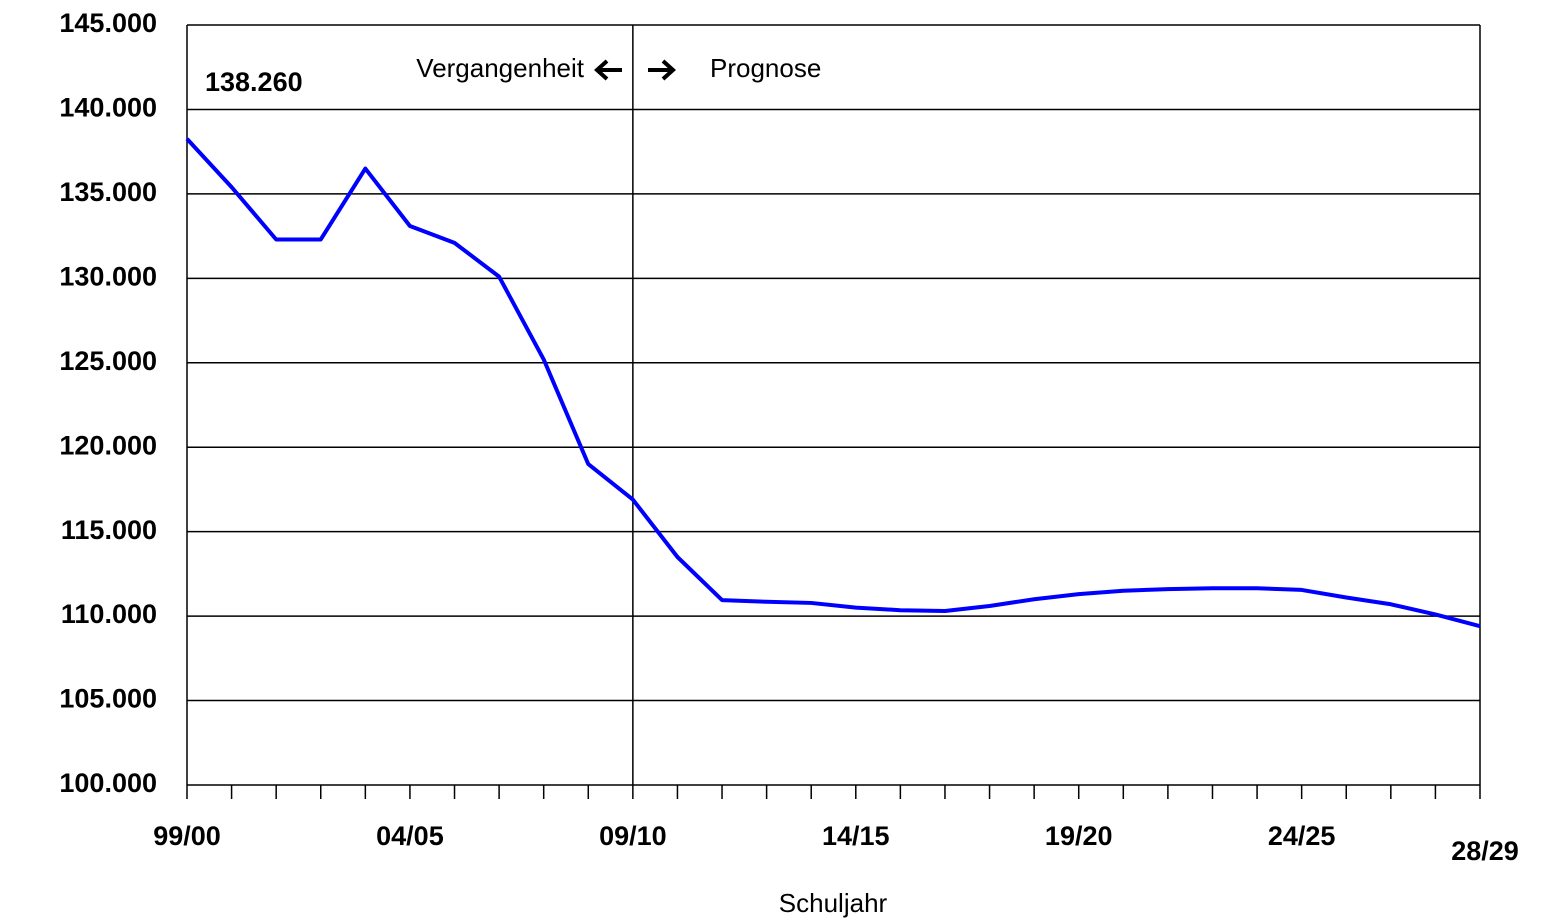 The width and height of the screenshot is (1547, 923). Describe the element at coordinates (856, 836) in the screenshot. I see `x-tick-label: 14/15` at that location.